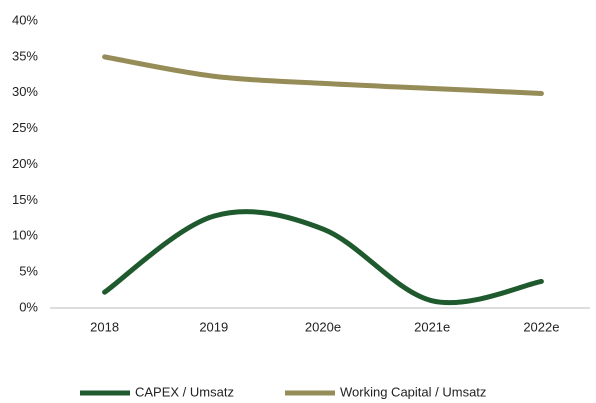 The height and width of the screenshot is (403, 596). Describe the element at coordinates (25, 55) in the screenshot. I see `y-tick-label: 35%` at that location.